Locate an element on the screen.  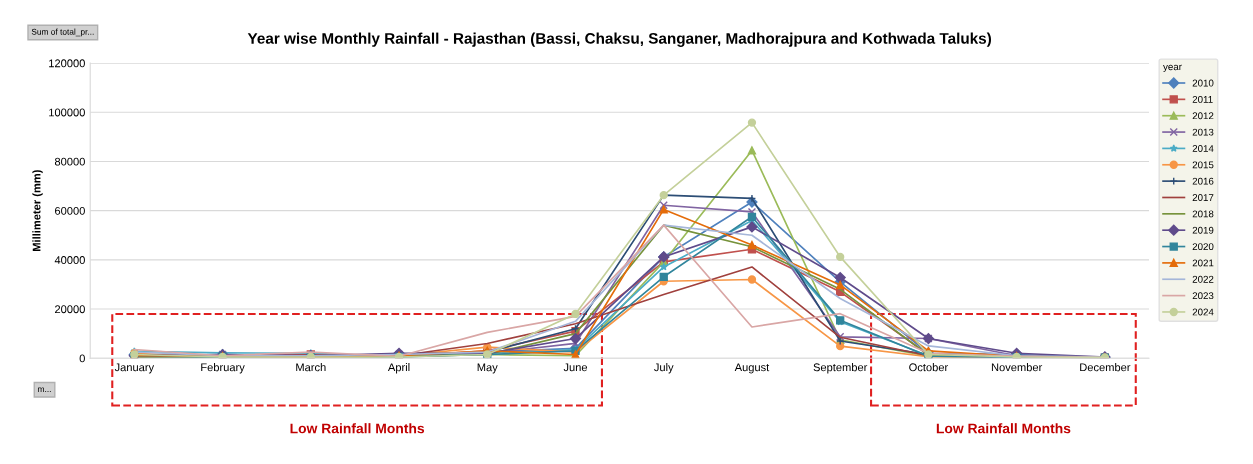
x-tick-label: August is located at coordinates (752, 368).